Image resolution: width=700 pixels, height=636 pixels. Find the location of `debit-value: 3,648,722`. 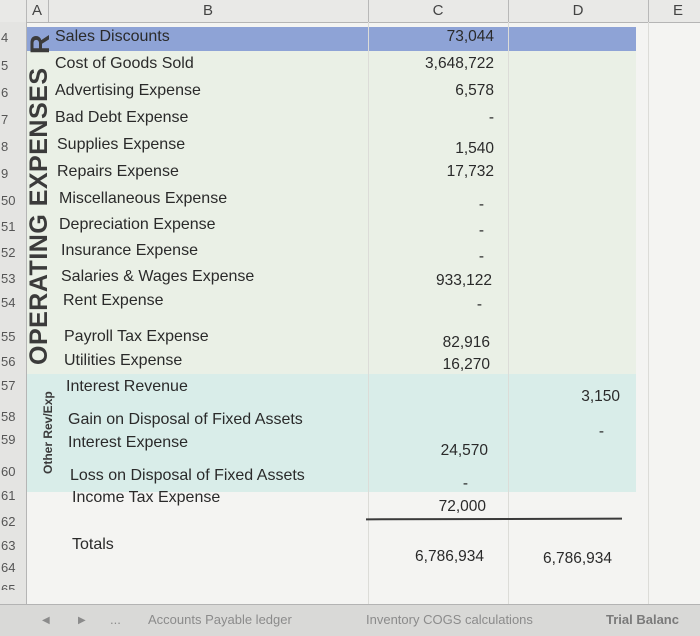

debit-value: 3,648,722 is located at coordinates (459, 63).